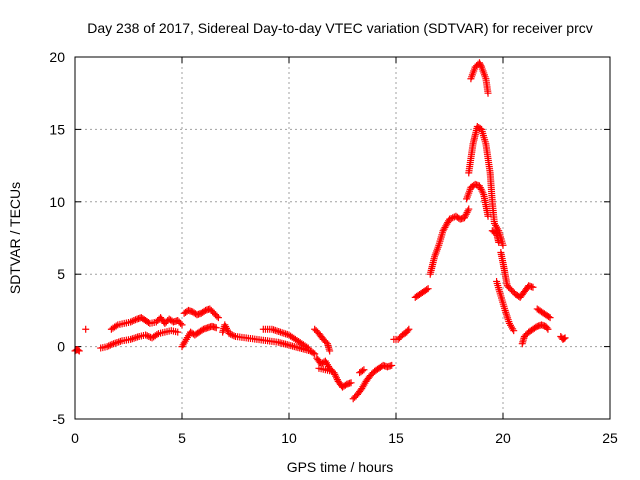 The width and height of the screenshot is (640, 480). I want to click on x-tick-labels: 0 5 10 15 20 25, so click(344, 438).